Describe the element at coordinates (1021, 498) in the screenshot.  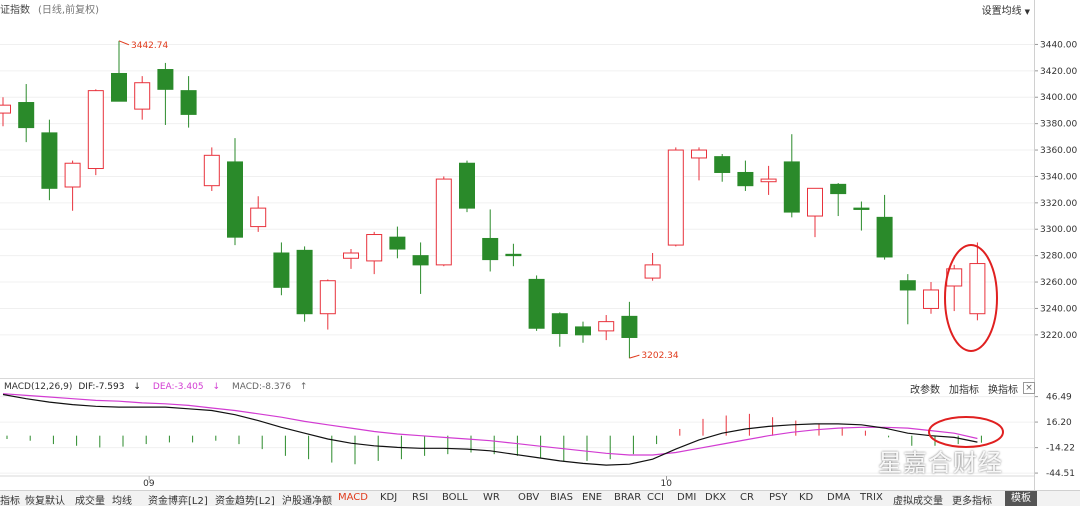
I see `tab-item-26: 模板` at that location.